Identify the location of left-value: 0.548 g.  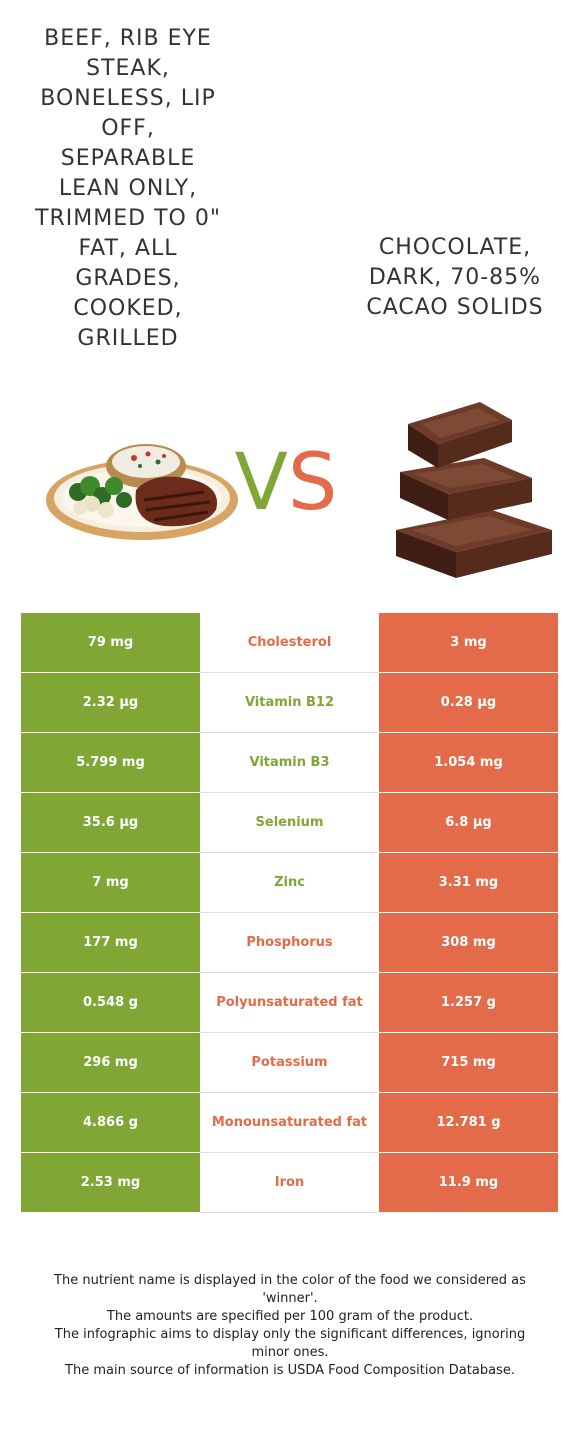
(110, 1002).